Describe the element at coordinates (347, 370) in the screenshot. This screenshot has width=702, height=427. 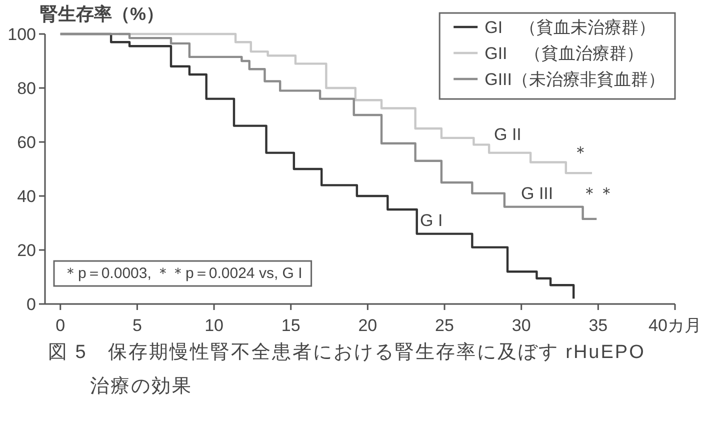
I see `caption: 図 5 保存期慢性腎不全患者における腎生存率に及ぼす rHuEPO 治療の効果` at that location.